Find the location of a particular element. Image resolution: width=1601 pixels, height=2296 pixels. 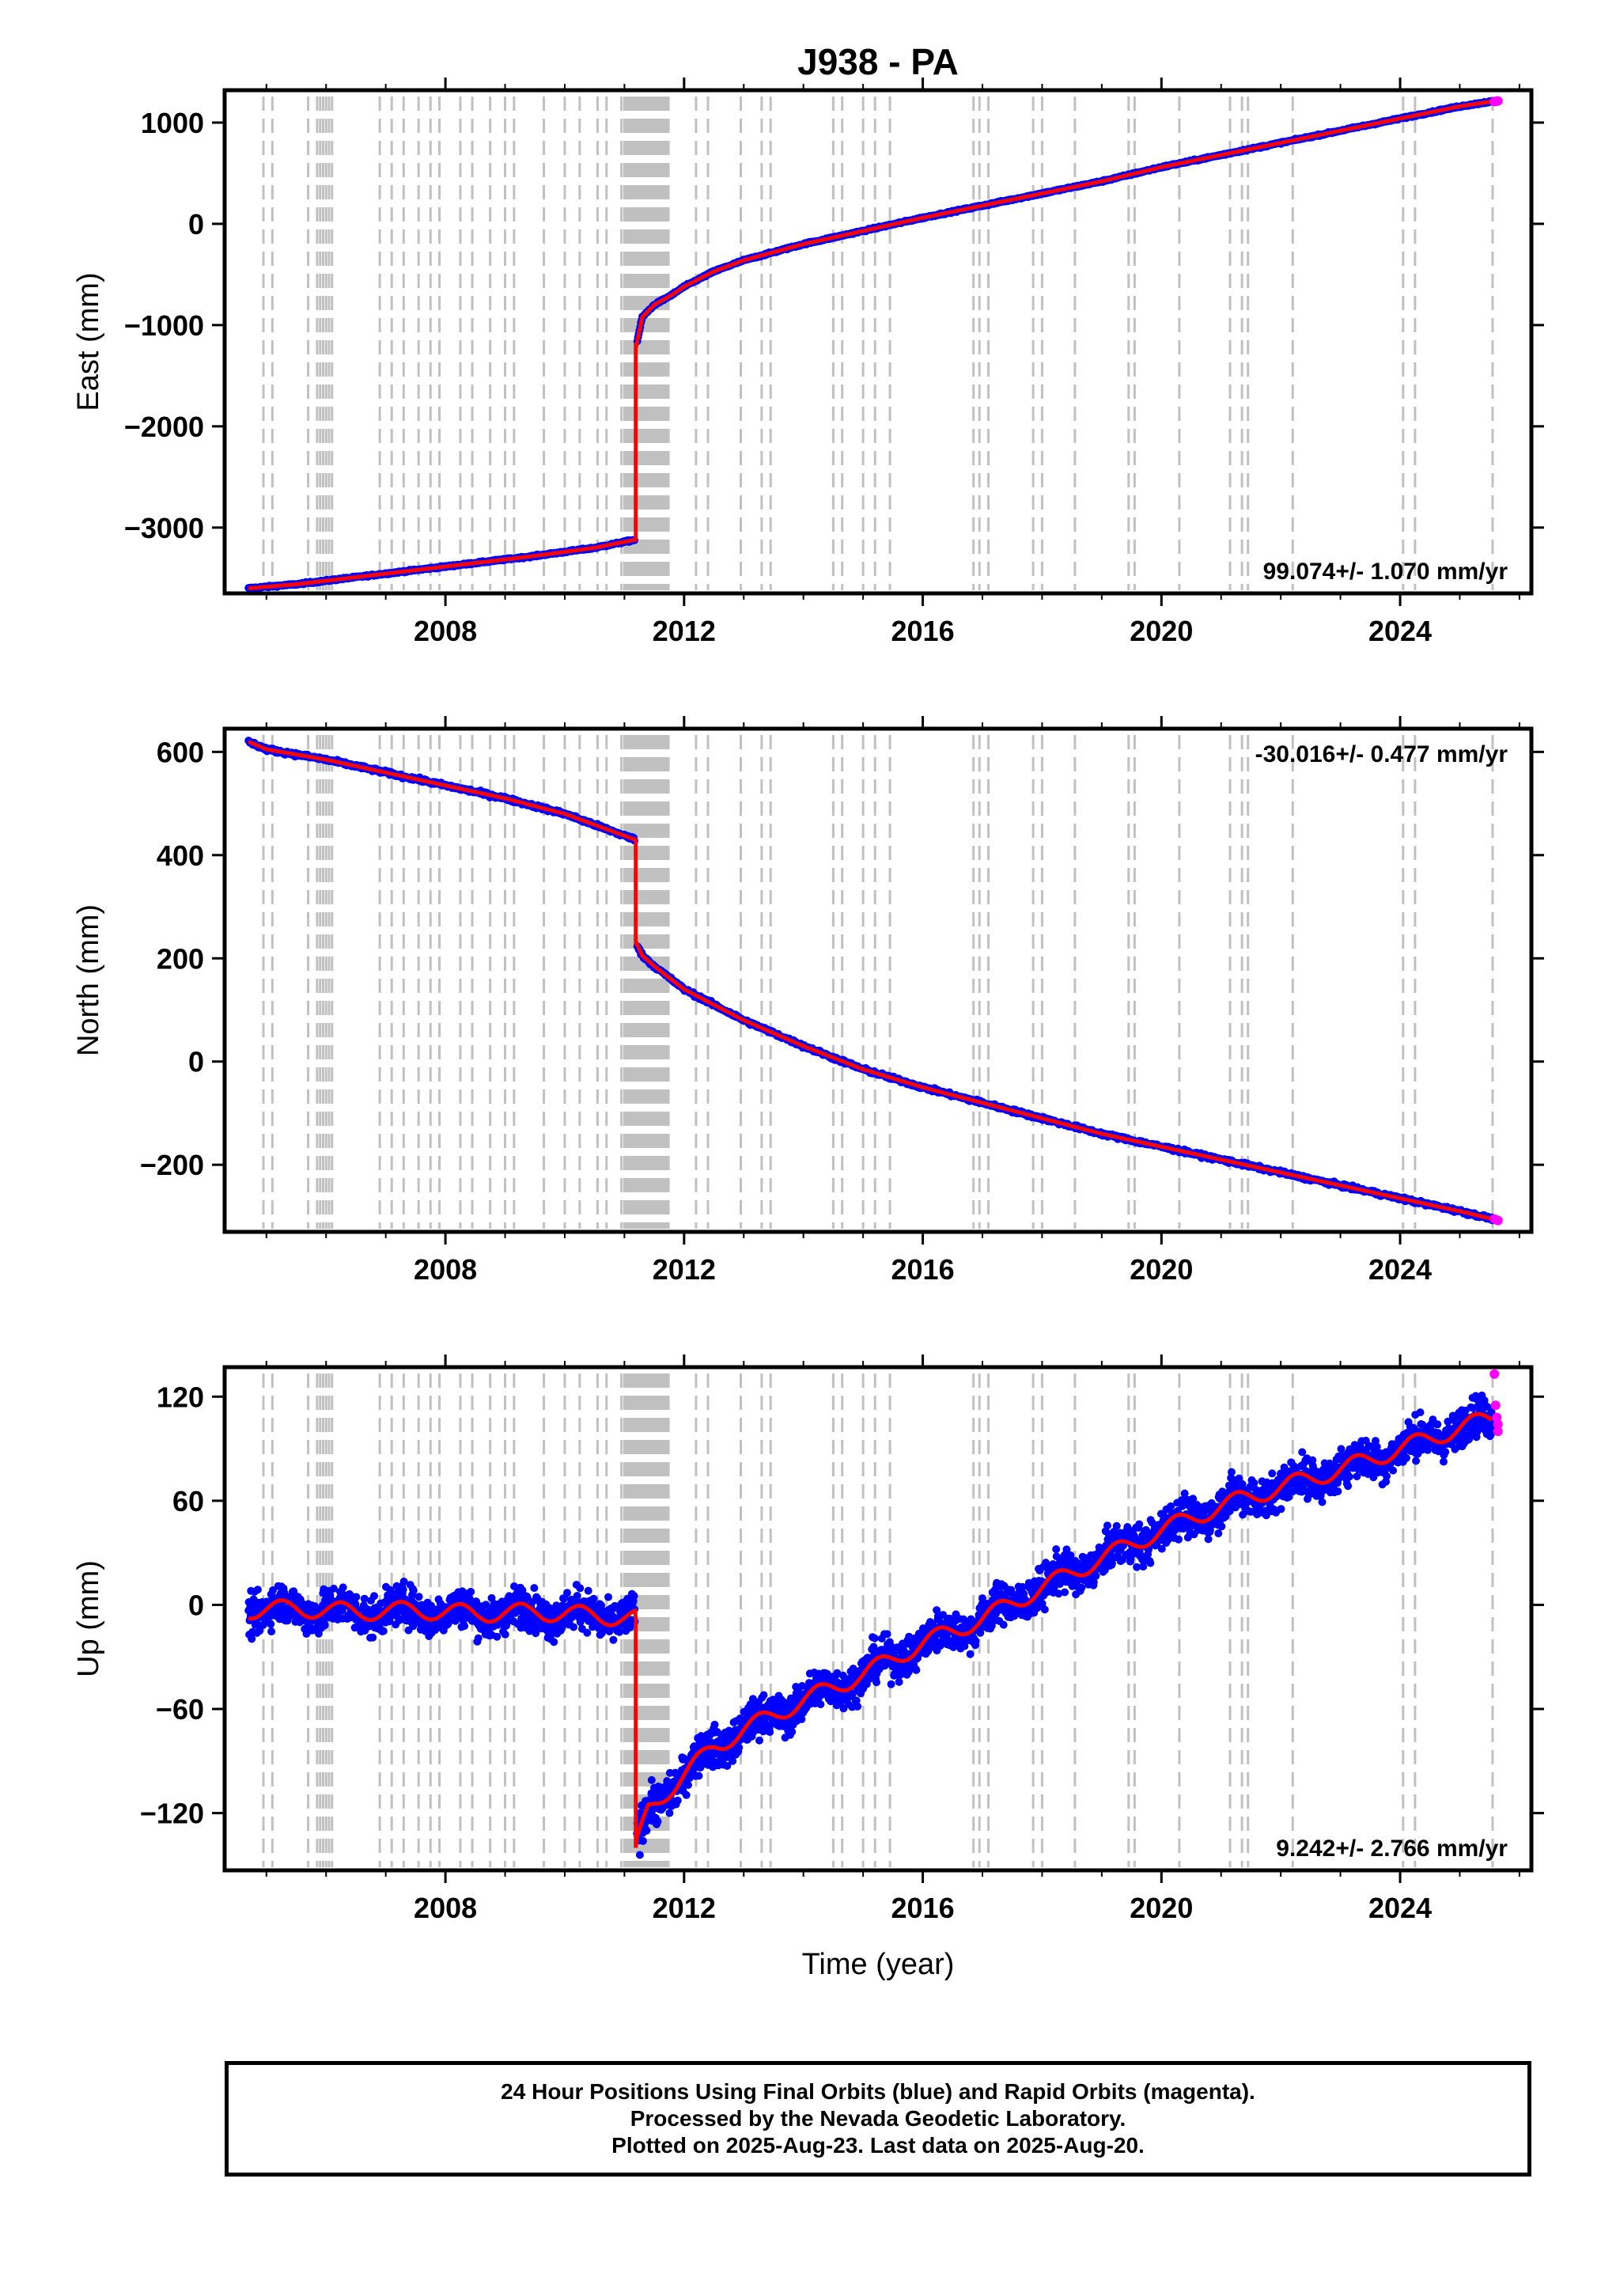

rate-label: -30.016+/- 0.477 mm/yr is located at coordinates (1381, 754).